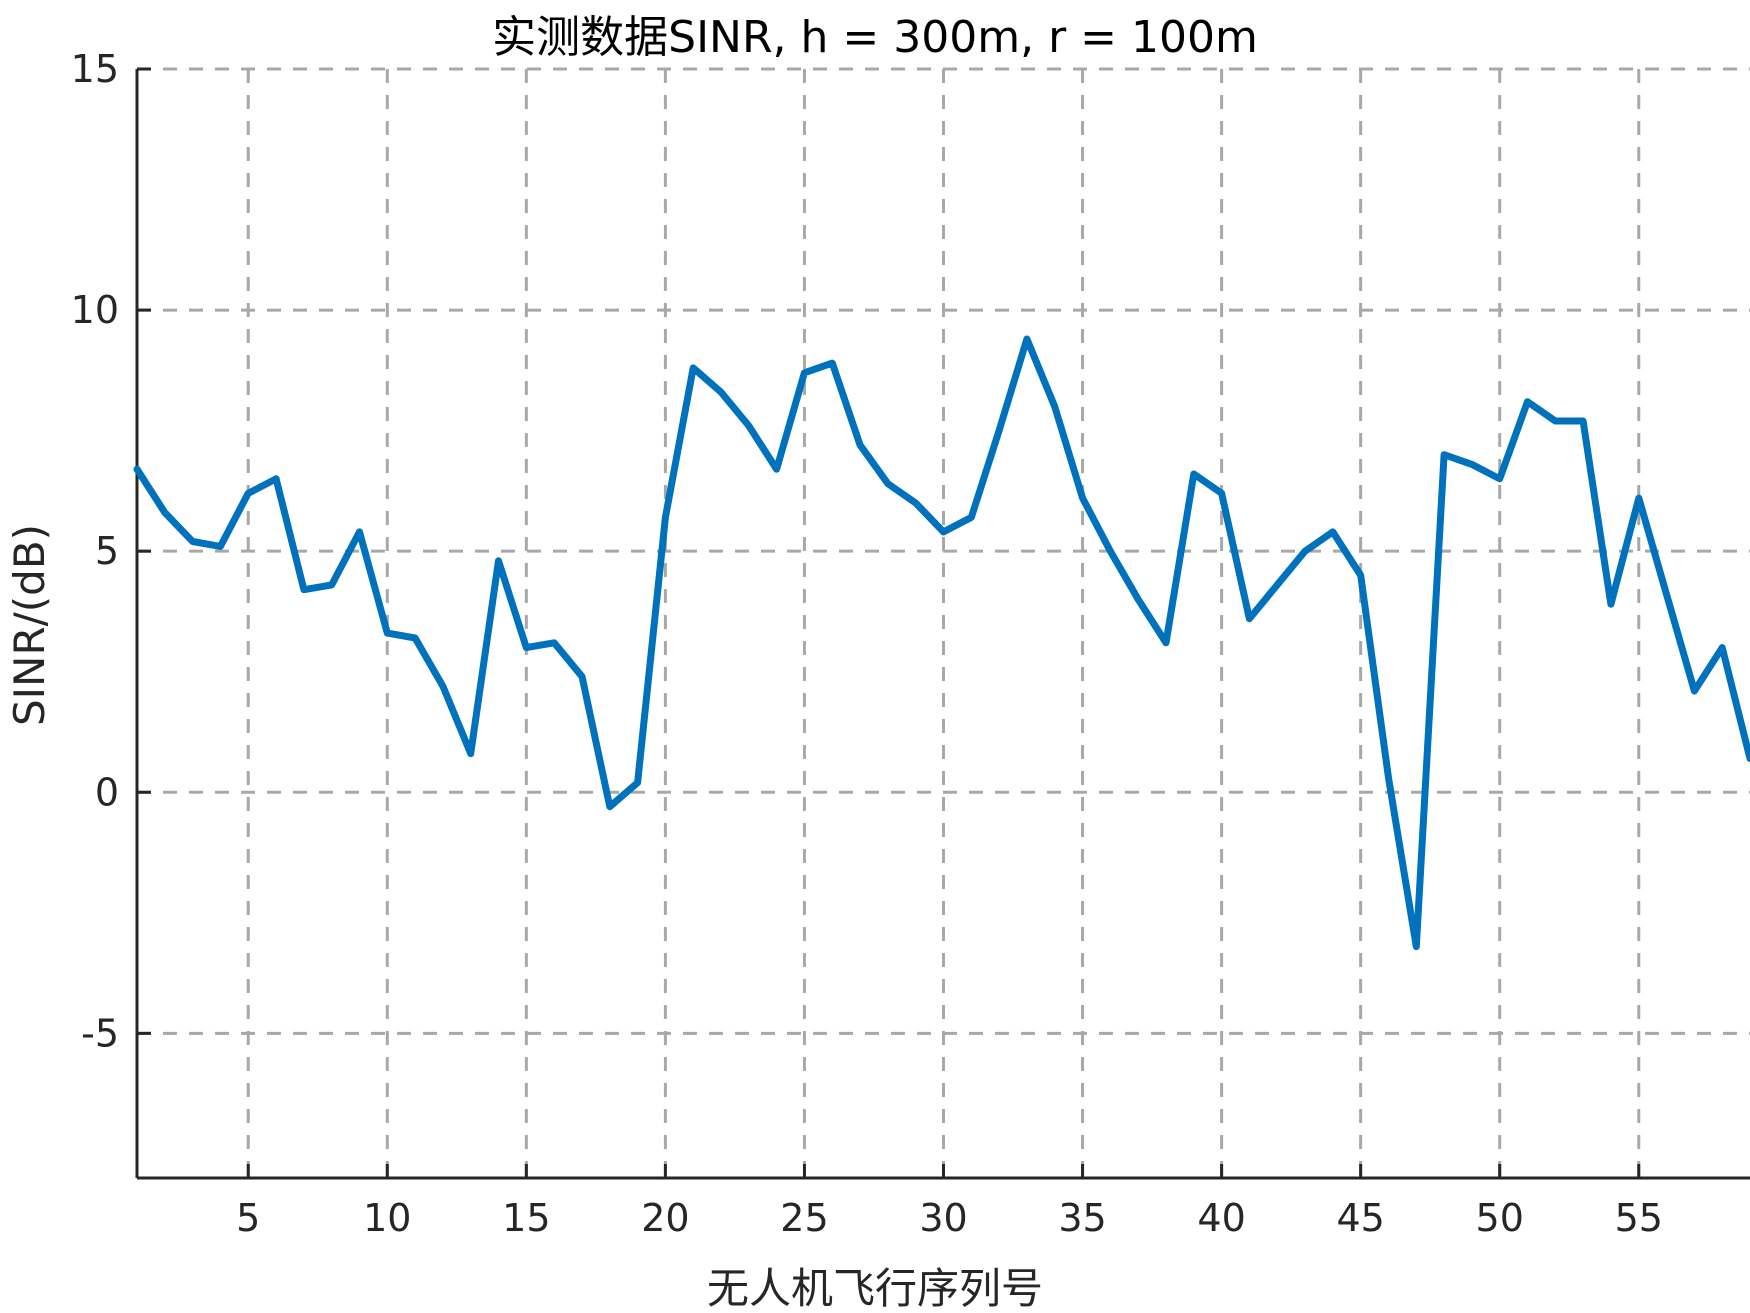  What do you see at coordinates (387, 1218) in the screenshot?
I see `x-tick-label: 10` at bounding box center [387, 1218].